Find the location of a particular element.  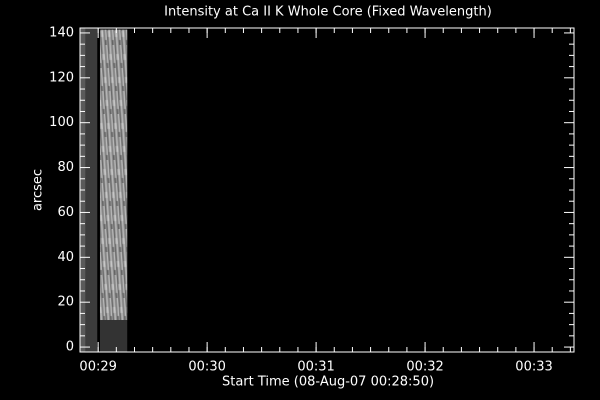

image-texture is located at coordinates (113, 175).